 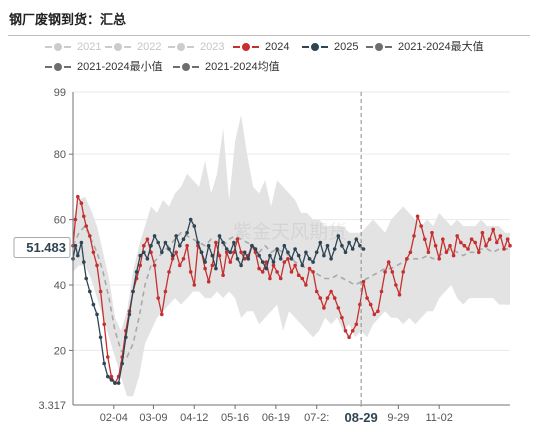 What do you see at coordinates (261, 47) in the screenshot?
I see `legend-item-2024: 2024` at bounding box center [261, 47].